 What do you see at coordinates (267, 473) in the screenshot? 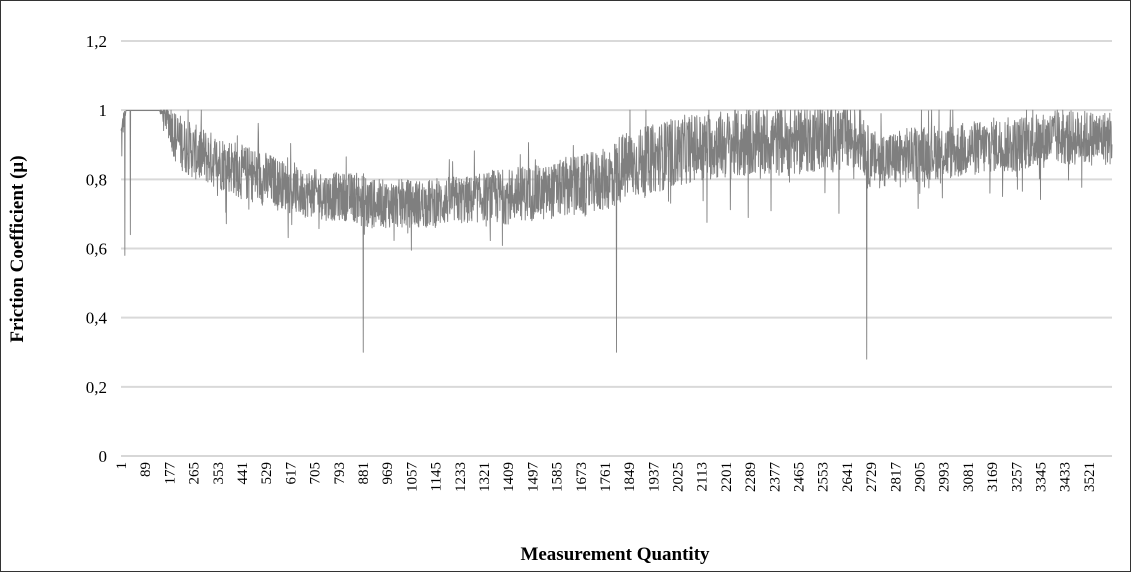
I see `x-tick-label: 529` at bounding box center [267, 473].